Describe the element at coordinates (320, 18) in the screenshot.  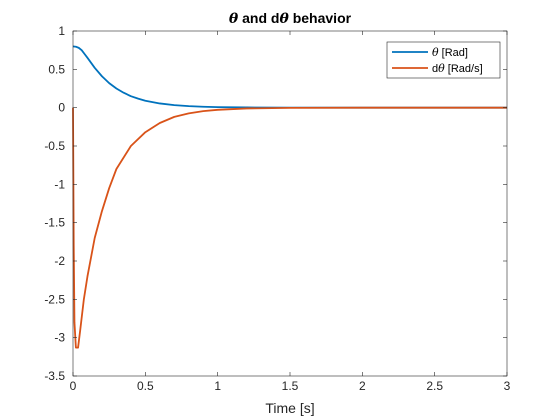
I see `title-suffix: behavior` at that location.